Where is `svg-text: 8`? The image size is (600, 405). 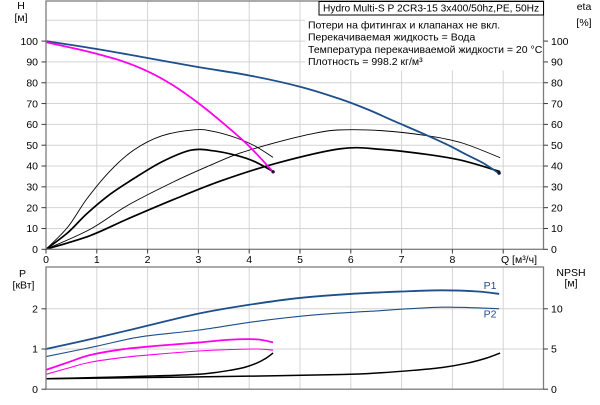
svg-text: 8 is located at coordinates (452, 260).